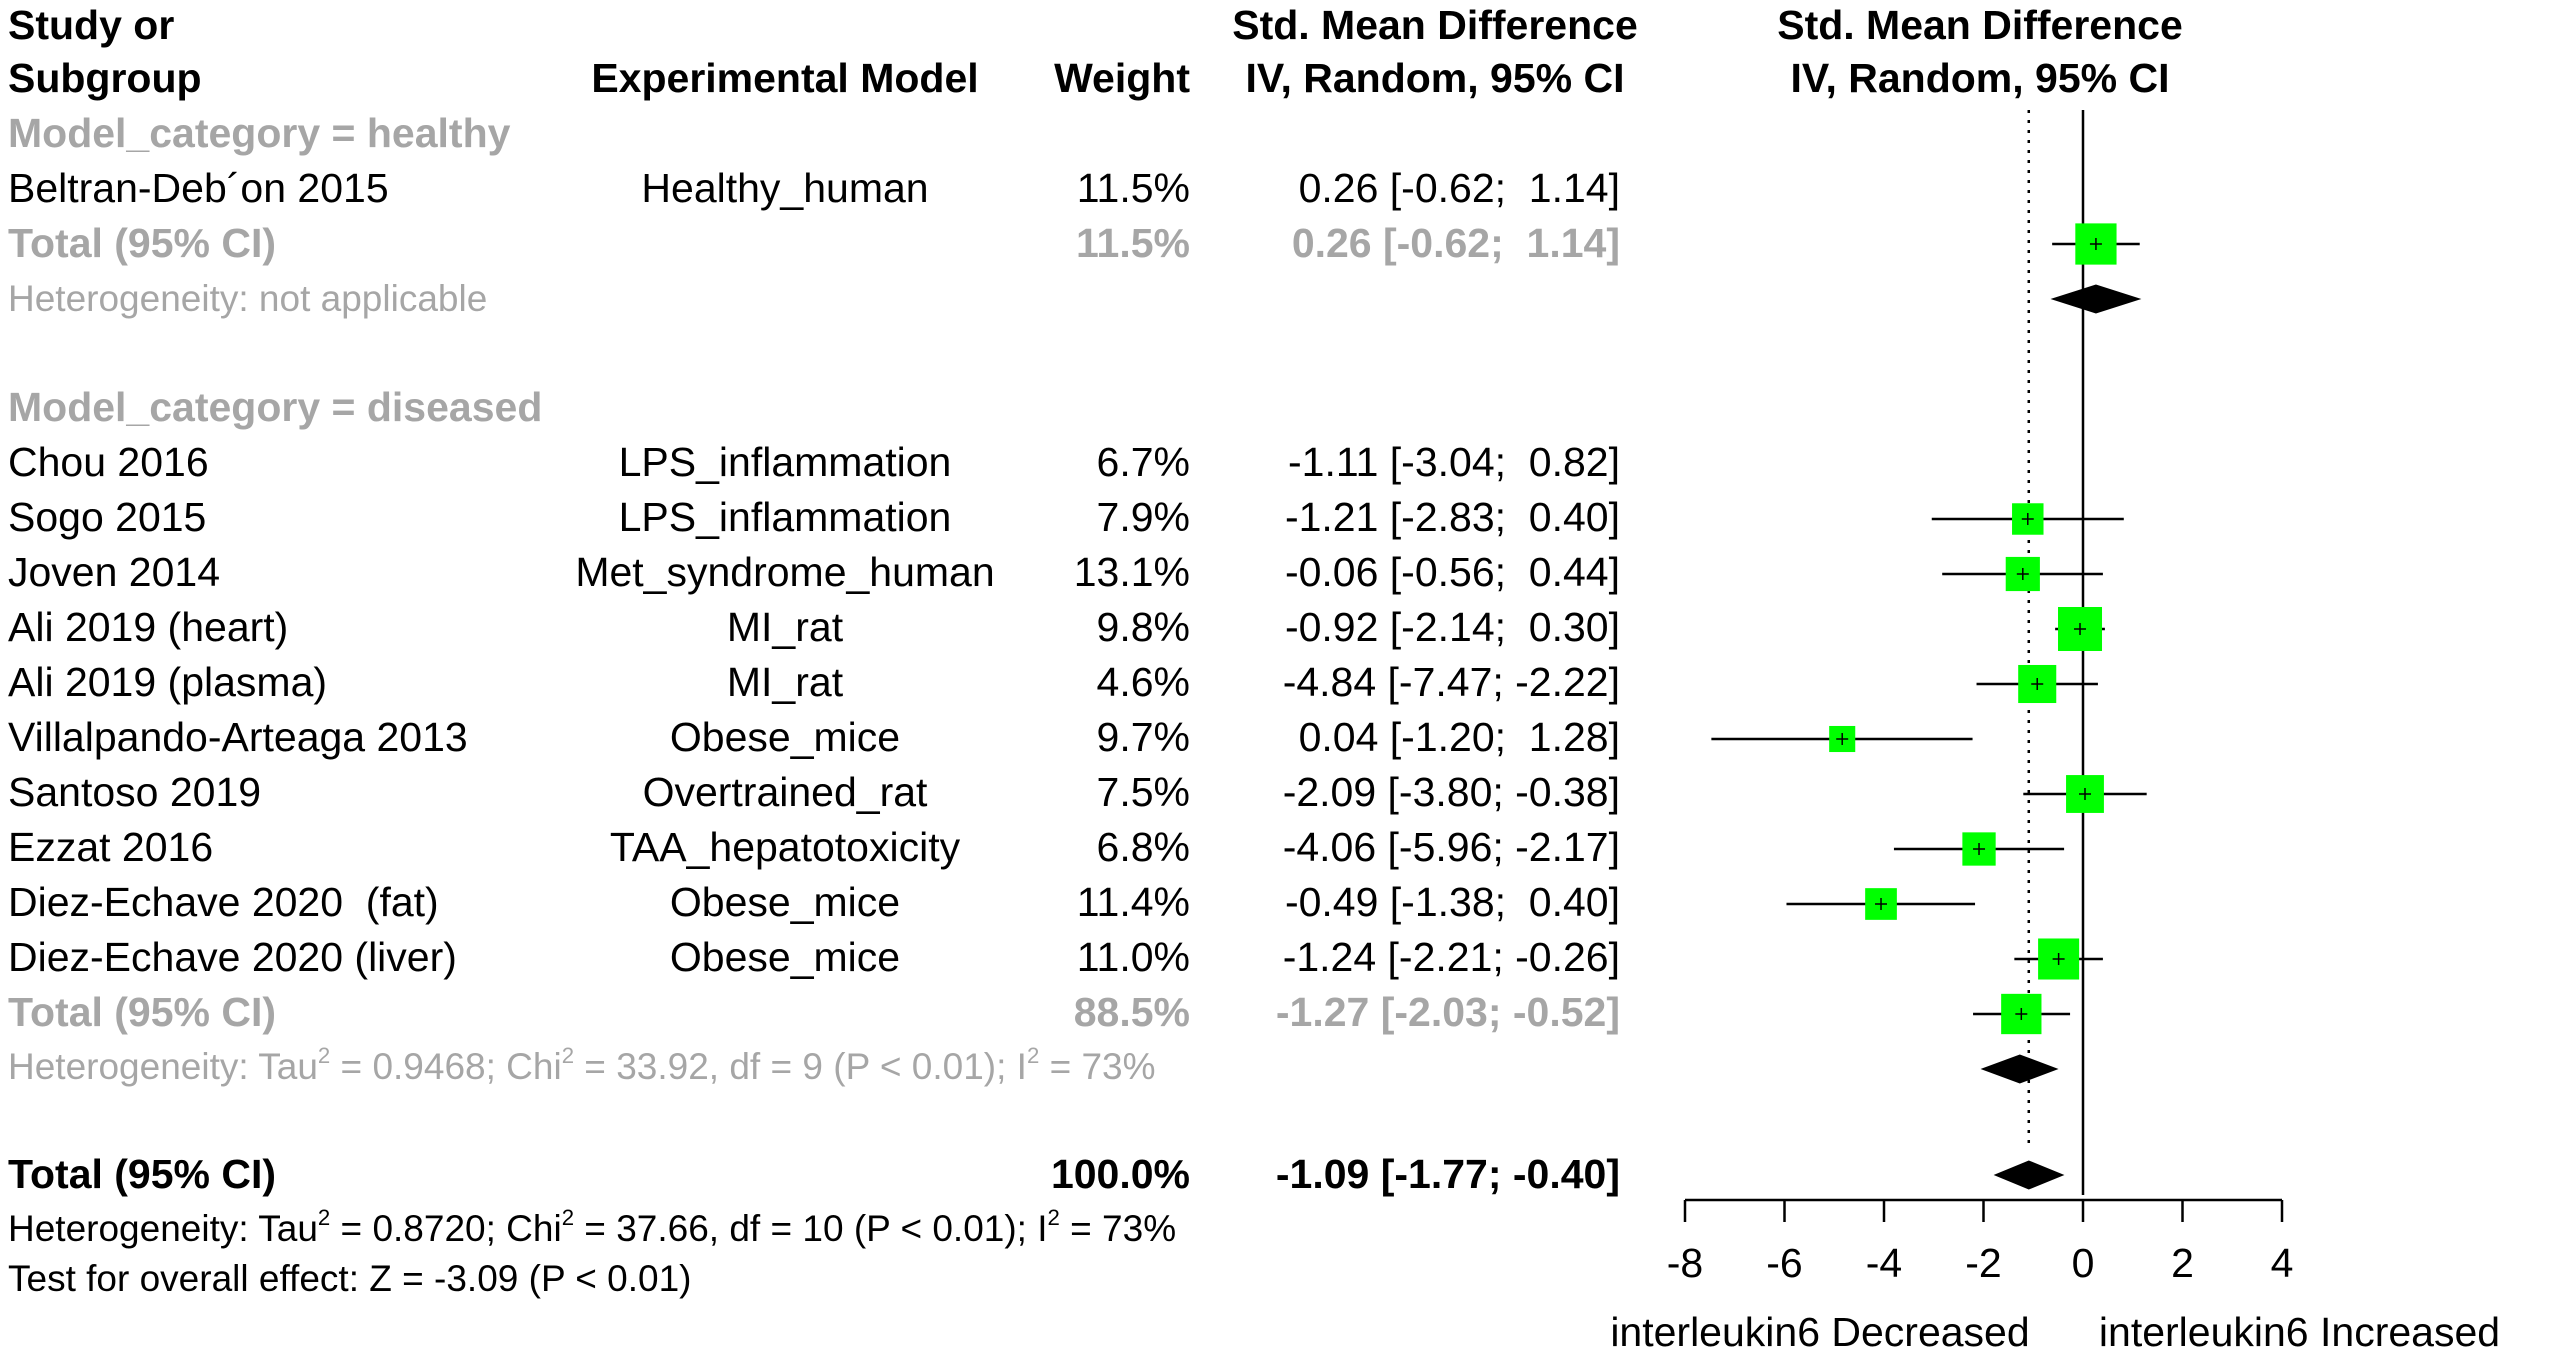 The image size is (2559, 1360). Describe the element at coordinates (785, 188) in the screenshot. I see `study-model: Healthy_human` at that location.